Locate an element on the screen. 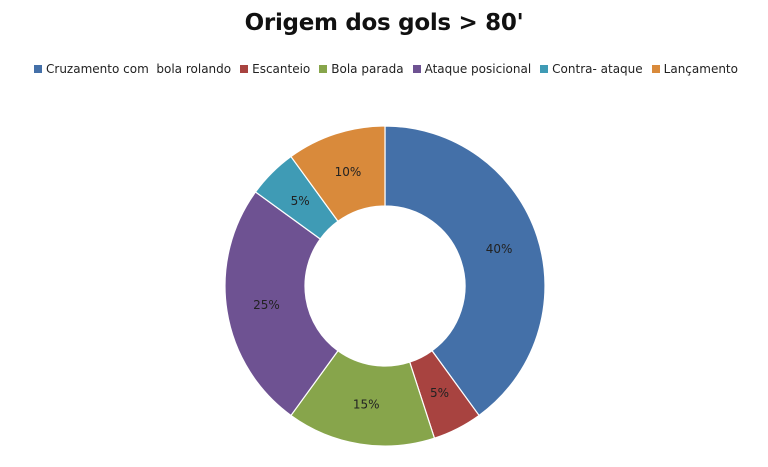 Image resolution: width=768 pixels, height=467 pixels. slice-label-bola-parada: 15% is located at coordinates (366, 405).